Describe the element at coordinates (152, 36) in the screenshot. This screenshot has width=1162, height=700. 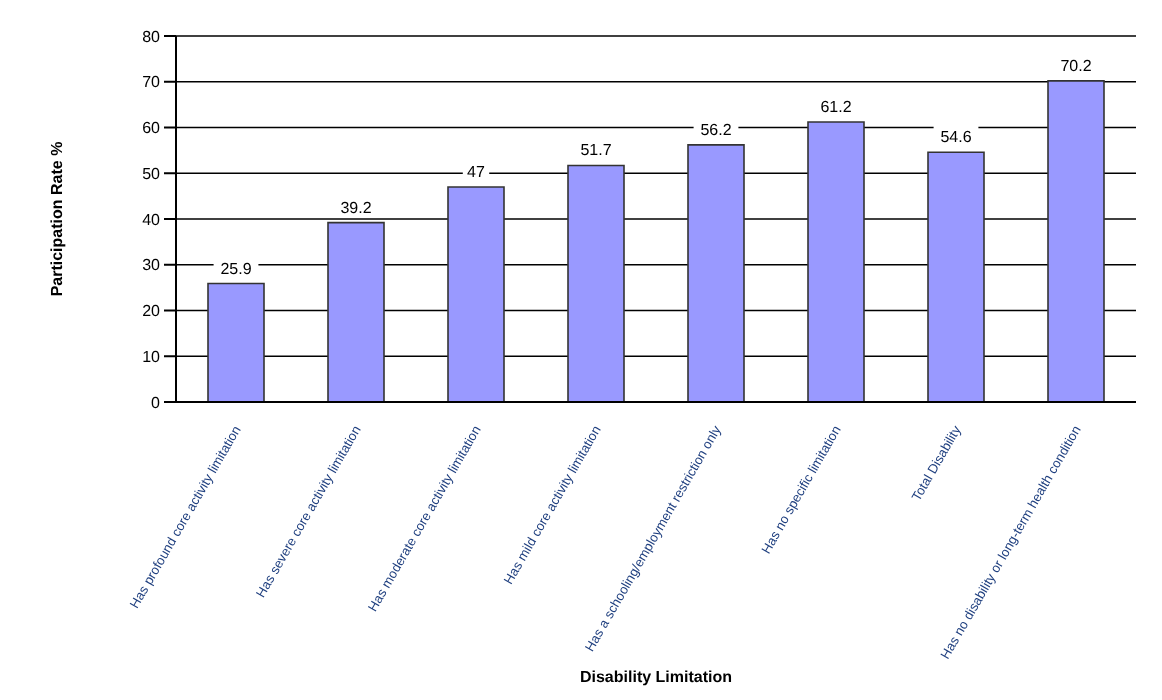
I see `y-tick-label: 80` at that location.